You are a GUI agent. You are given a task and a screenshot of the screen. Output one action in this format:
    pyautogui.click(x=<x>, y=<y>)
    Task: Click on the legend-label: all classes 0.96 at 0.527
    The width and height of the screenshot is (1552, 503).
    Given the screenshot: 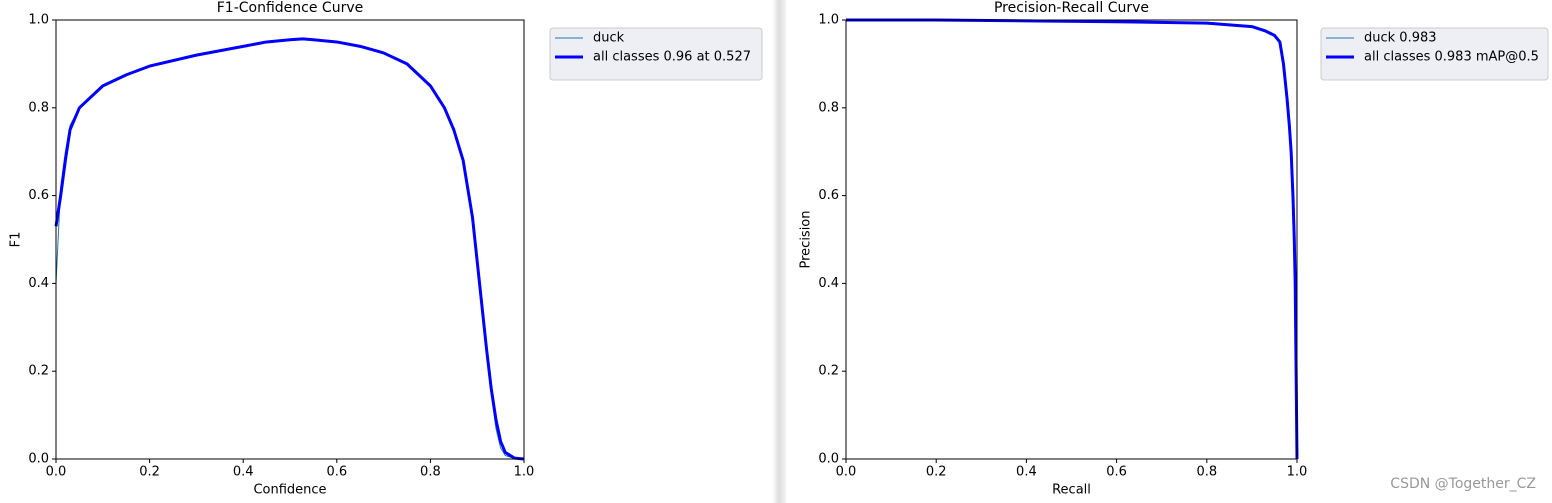 What is the action you would take?
    pyautogui.click(x=672, y=57)
    